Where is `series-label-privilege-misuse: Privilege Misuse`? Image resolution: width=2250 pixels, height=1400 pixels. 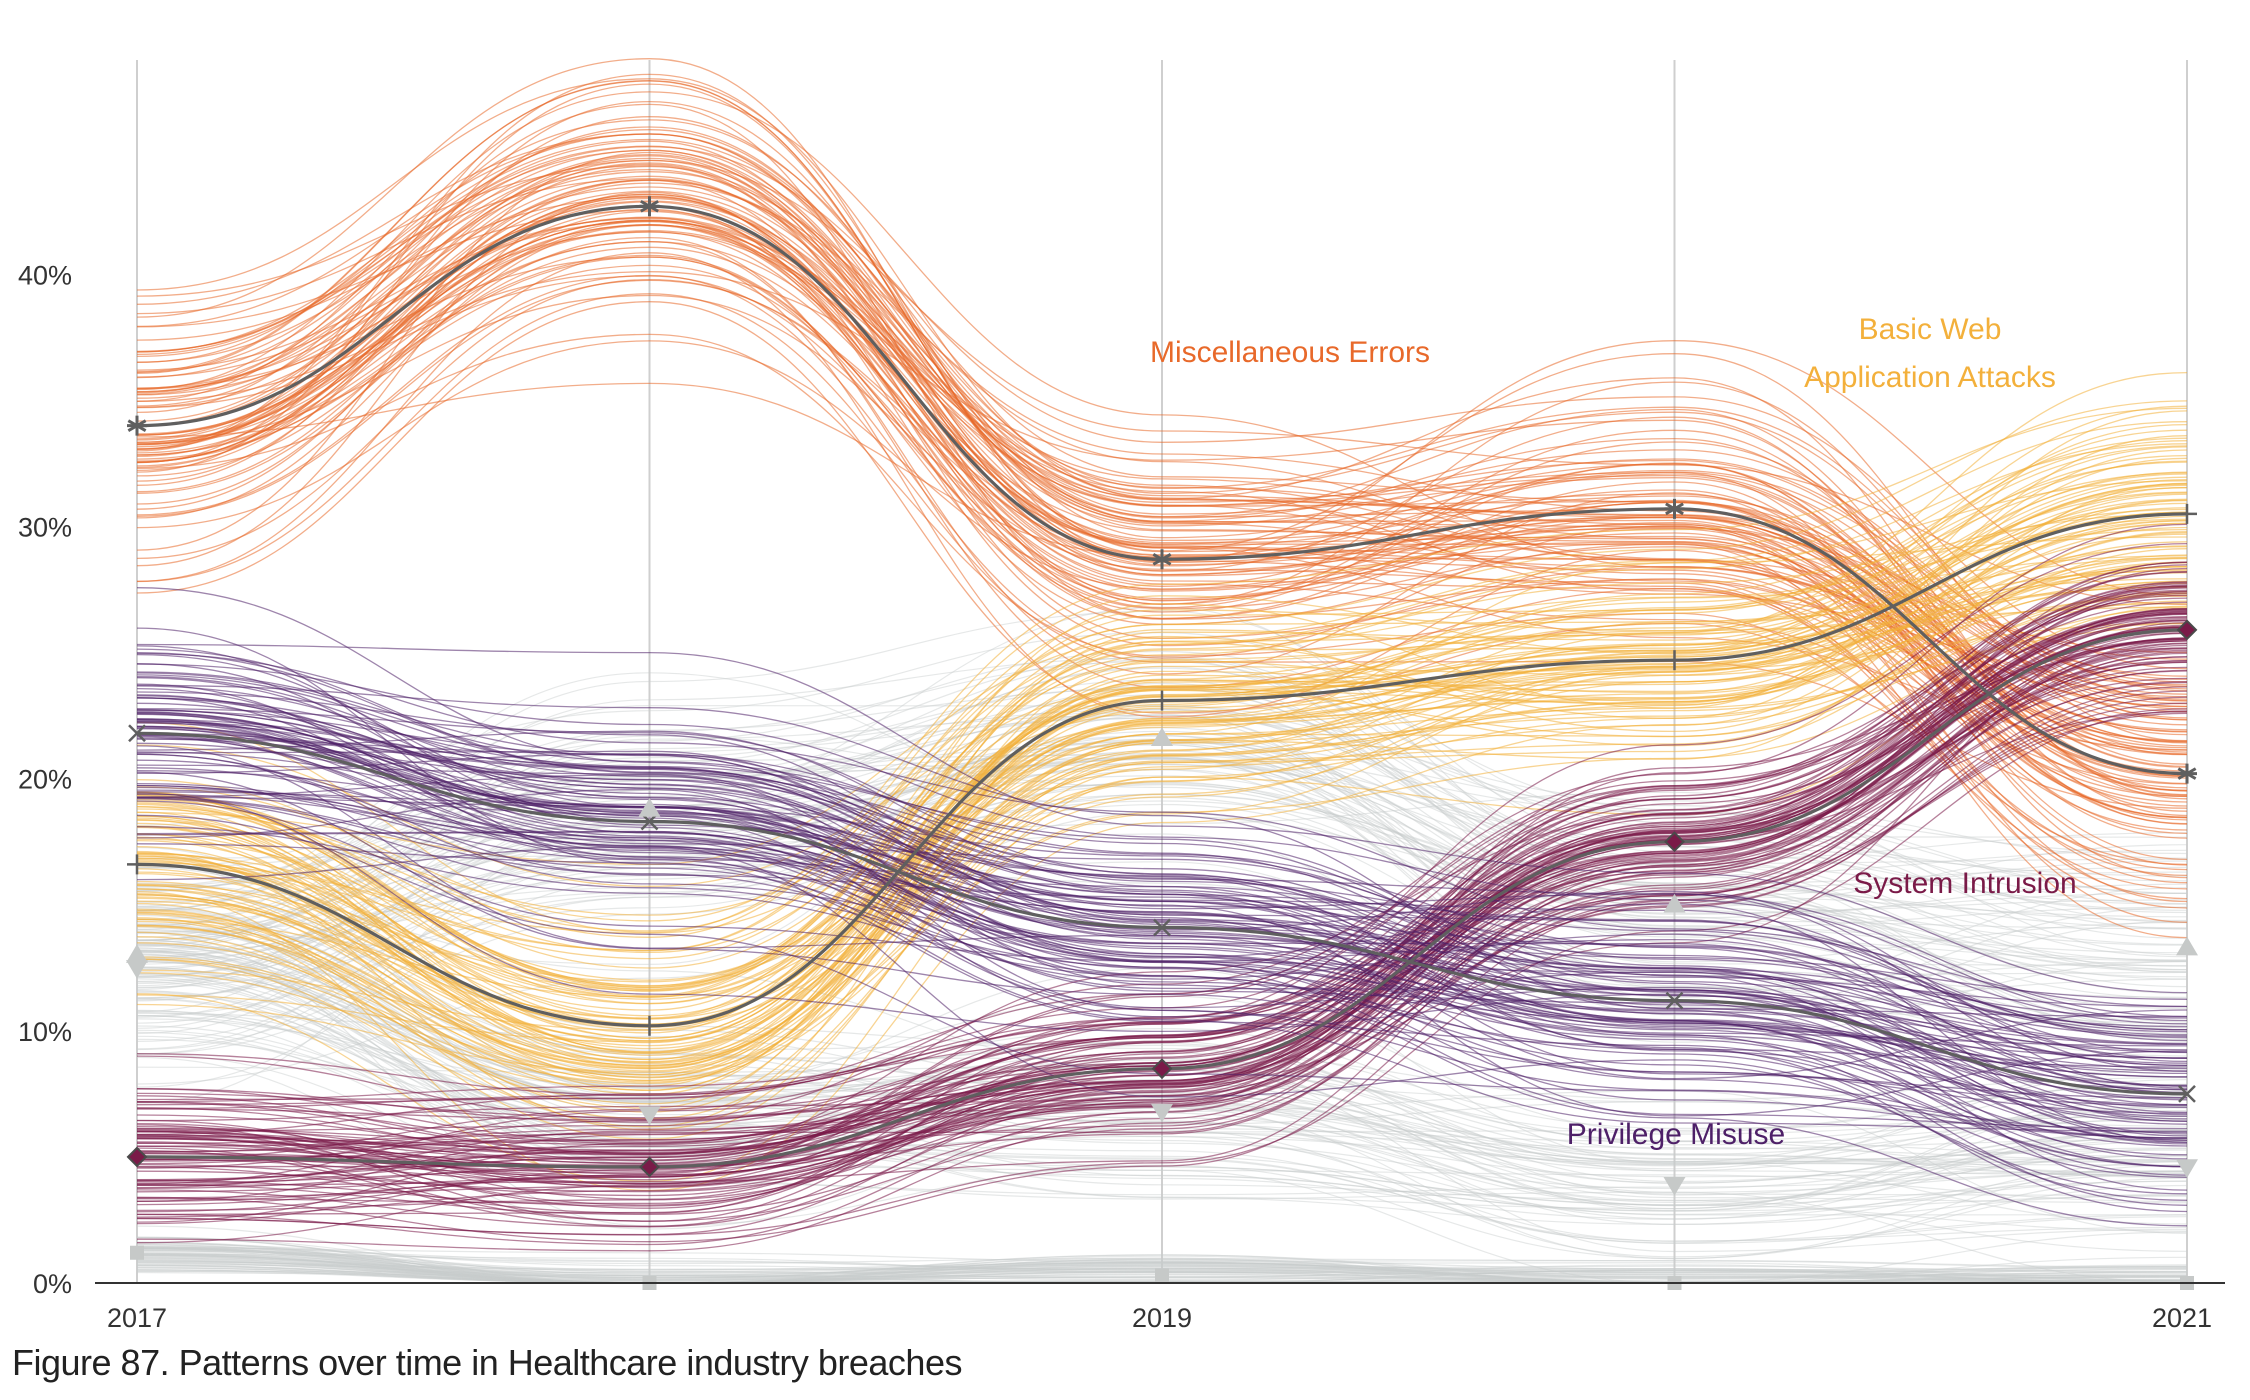 series-label-privilege-misuse: Privilege Misuse is located at coordinates (1676, 1134).